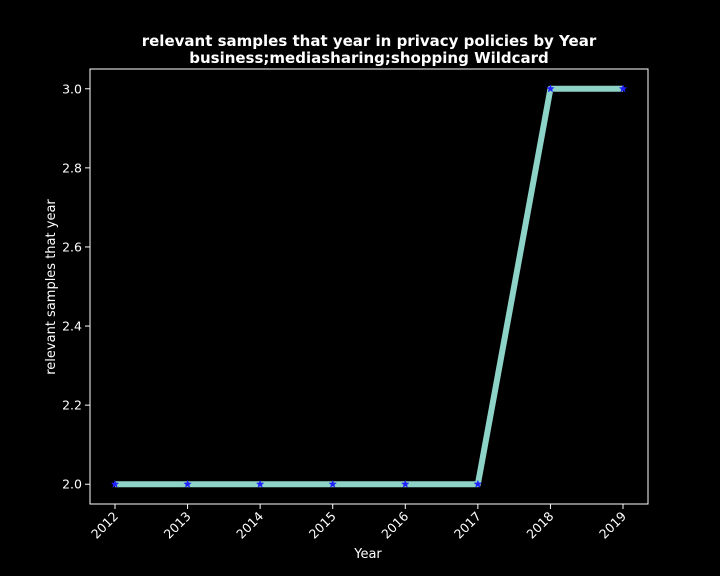 This screenshot has height=576, width=720. Describe the element at coordinates (394, 524) in the screenshot. I see `x-tick-label: 2016` at that location.